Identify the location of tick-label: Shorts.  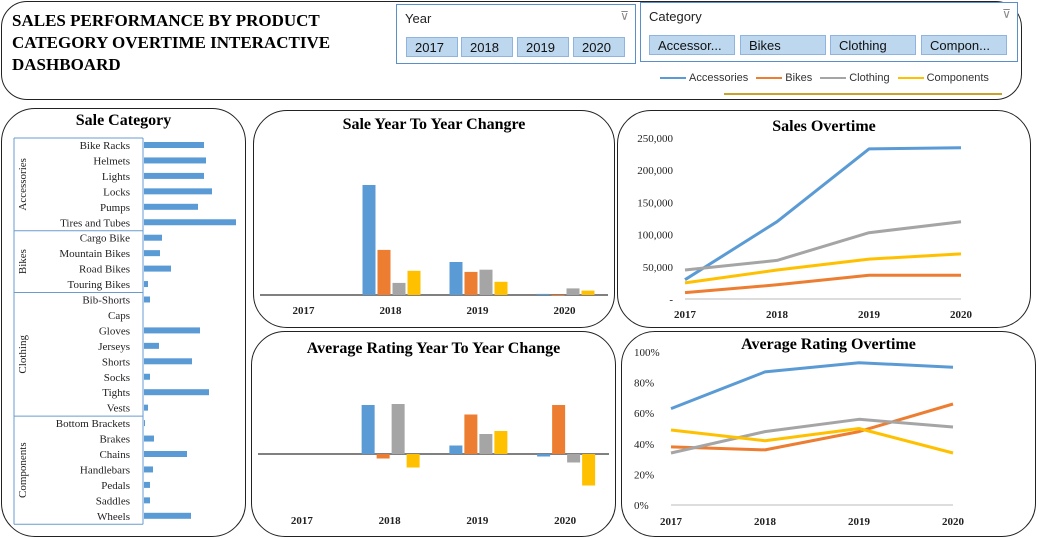
(116, 362).